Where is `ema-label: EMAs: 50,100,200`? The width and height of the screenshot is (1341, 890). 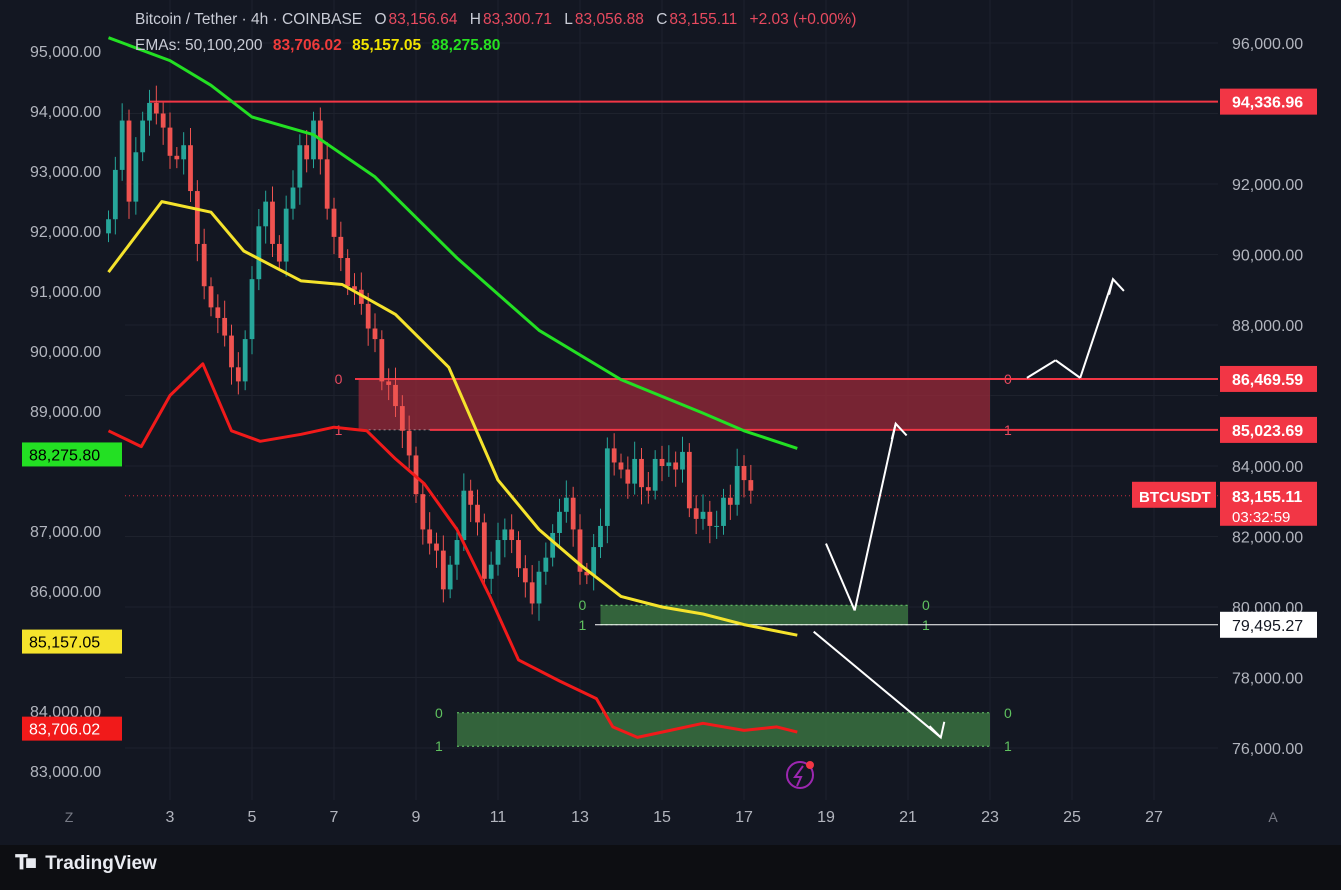 ema-label: EMAs: 50,100,200 is located at coordinates (199, 45).